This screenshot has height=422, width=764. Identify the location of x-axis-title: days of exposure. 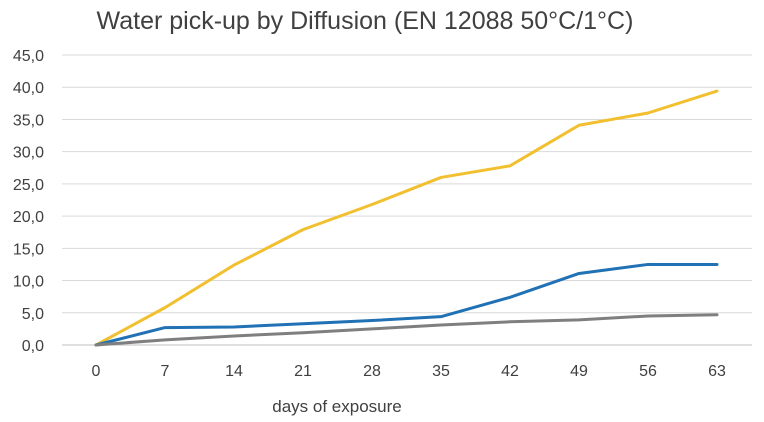
(337, 406).